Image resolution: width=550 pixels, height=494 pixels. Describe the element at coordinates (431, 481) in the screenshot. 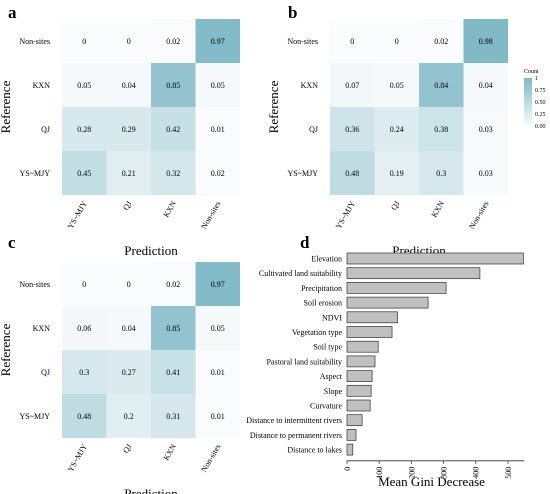

I see `x-axis-title: Mean Gini Decrease` at that location.